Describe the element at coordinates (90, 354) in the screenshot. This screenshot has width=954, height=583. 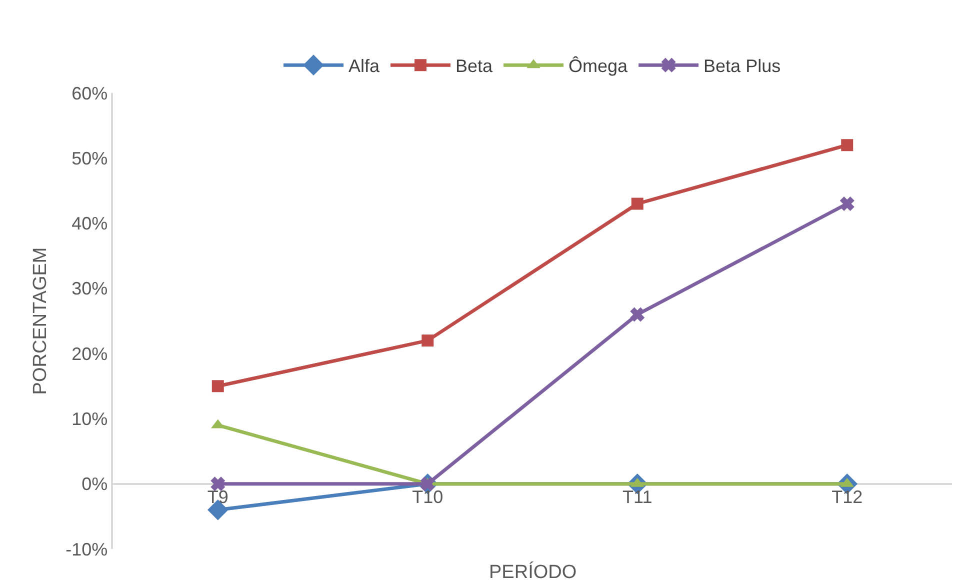
I see `y-tick-label: 20%` at that location.